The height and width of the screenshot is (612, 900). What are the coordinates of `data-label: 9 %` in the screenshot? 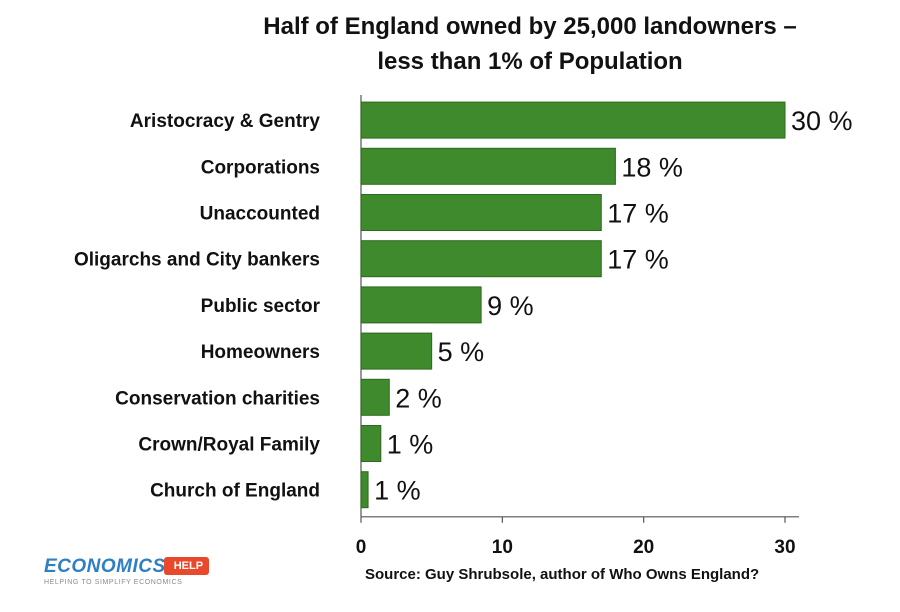 It's located at (510, 306).